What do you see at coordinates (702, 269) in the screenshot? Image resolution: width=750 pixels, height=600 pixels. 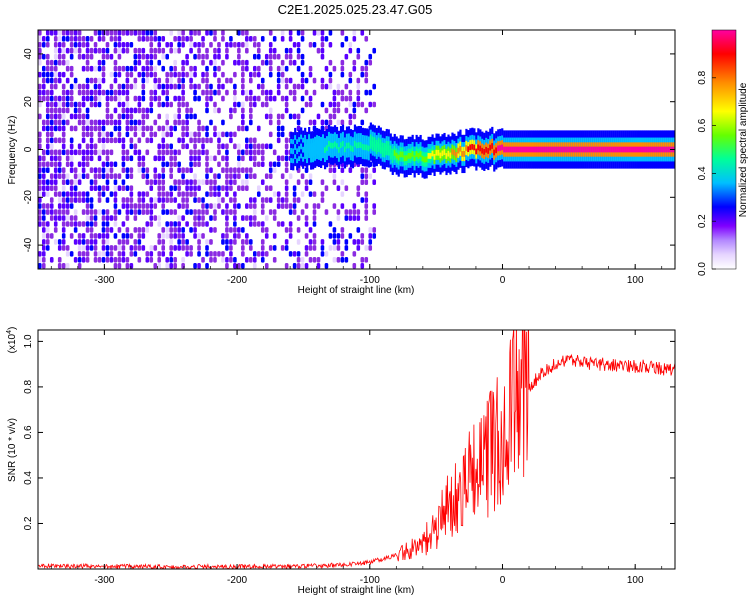 I see `colorbar-tick-label: 0.0` at bounding box center [702, 269].